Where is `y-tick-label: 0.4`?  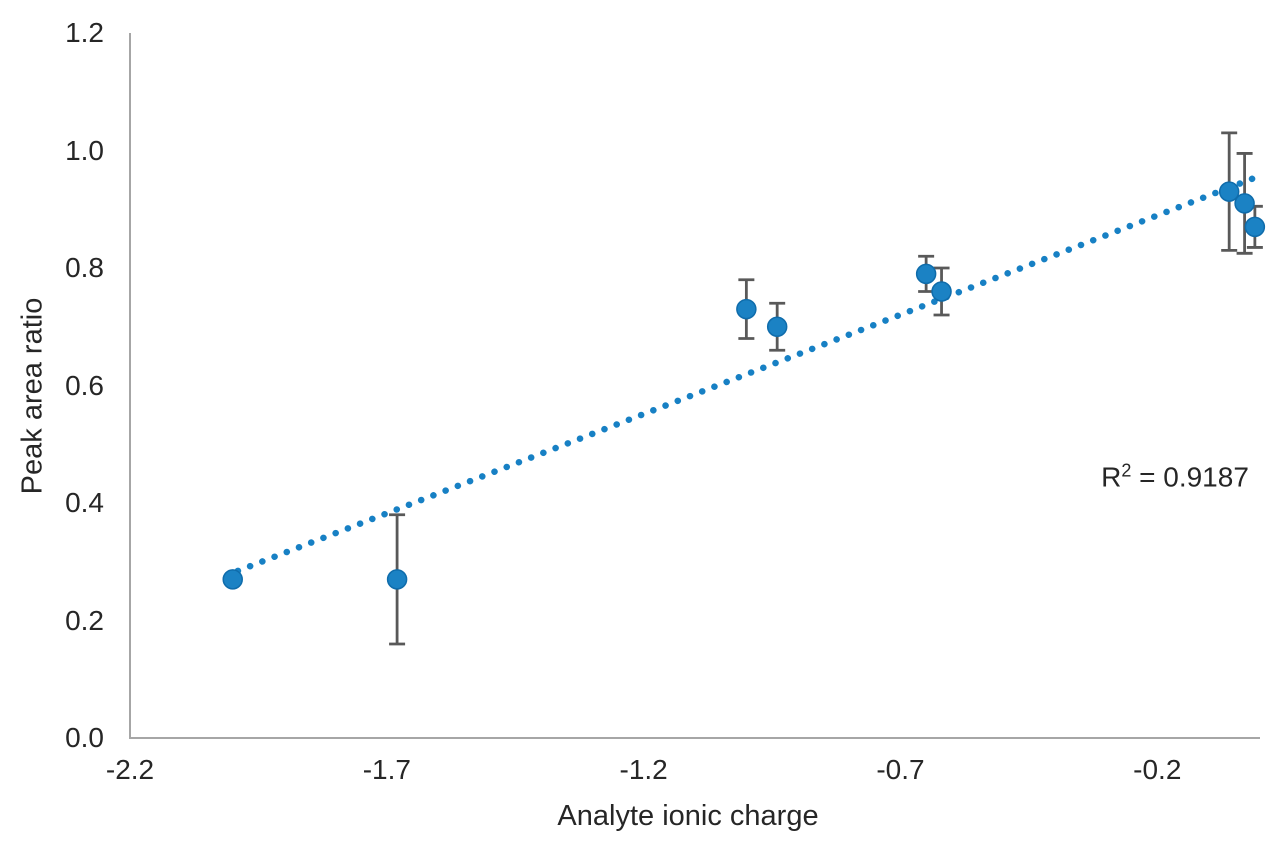
y-tick-label: 0.4 is located at coordinates (84, 502).